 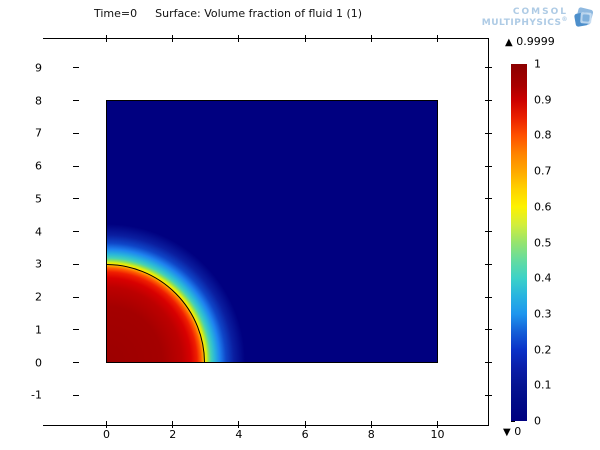 I want to click on max-value: 0.9999, so click(x=535, y=41).